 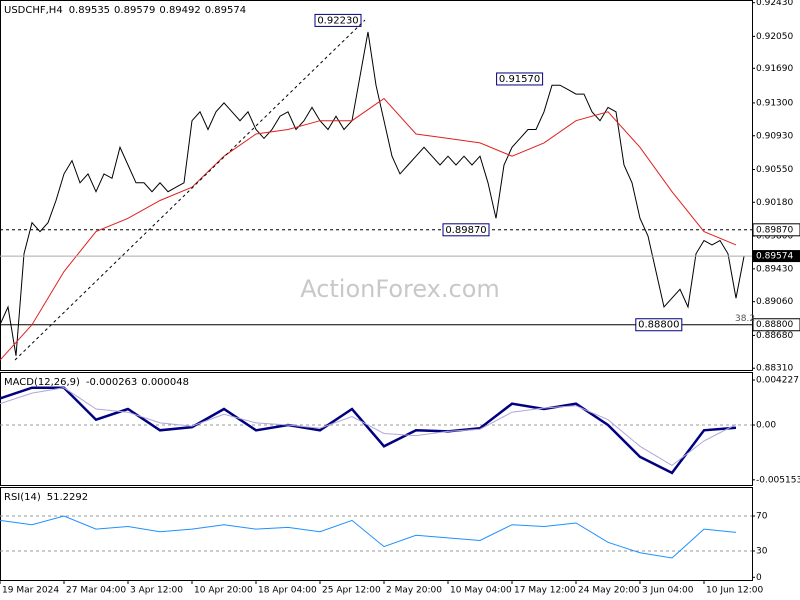 What do you see at coordinates (545, 591) in the screenshot?
I see `x-tick-label: 17 May 12:00` at bounding box center [545, 591].